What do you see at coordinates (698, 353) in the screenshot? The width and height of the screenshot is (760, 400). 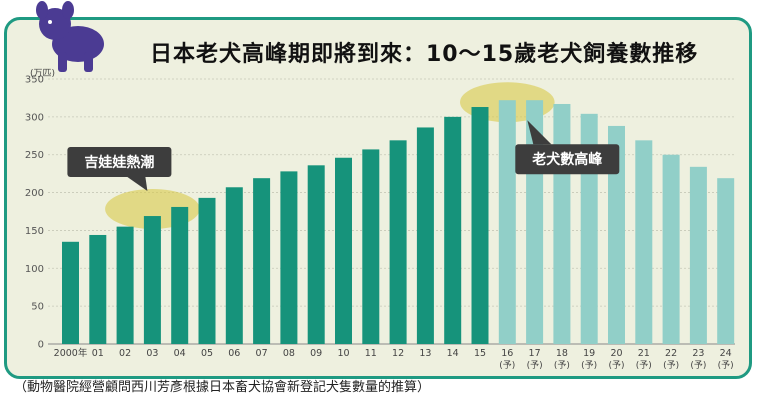 I see `x-tick-label: 23` at bounding box center [698, 353].